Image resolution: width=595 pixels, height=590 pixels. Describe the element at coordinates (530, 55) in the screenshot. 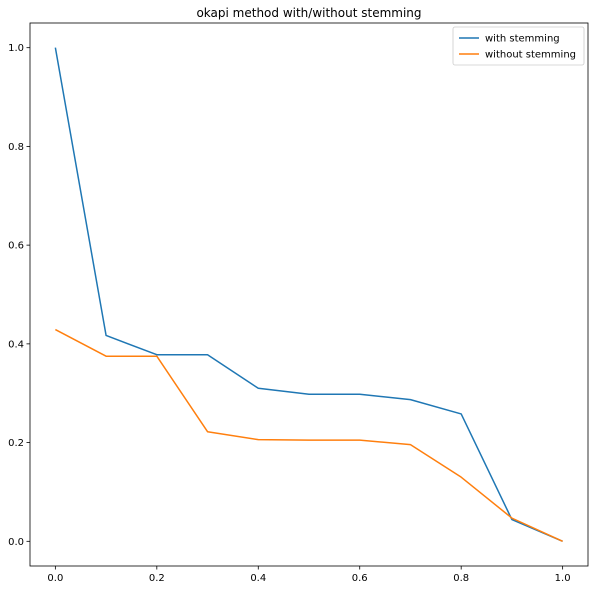

I see `legend-label-2: without stemming` at that location.